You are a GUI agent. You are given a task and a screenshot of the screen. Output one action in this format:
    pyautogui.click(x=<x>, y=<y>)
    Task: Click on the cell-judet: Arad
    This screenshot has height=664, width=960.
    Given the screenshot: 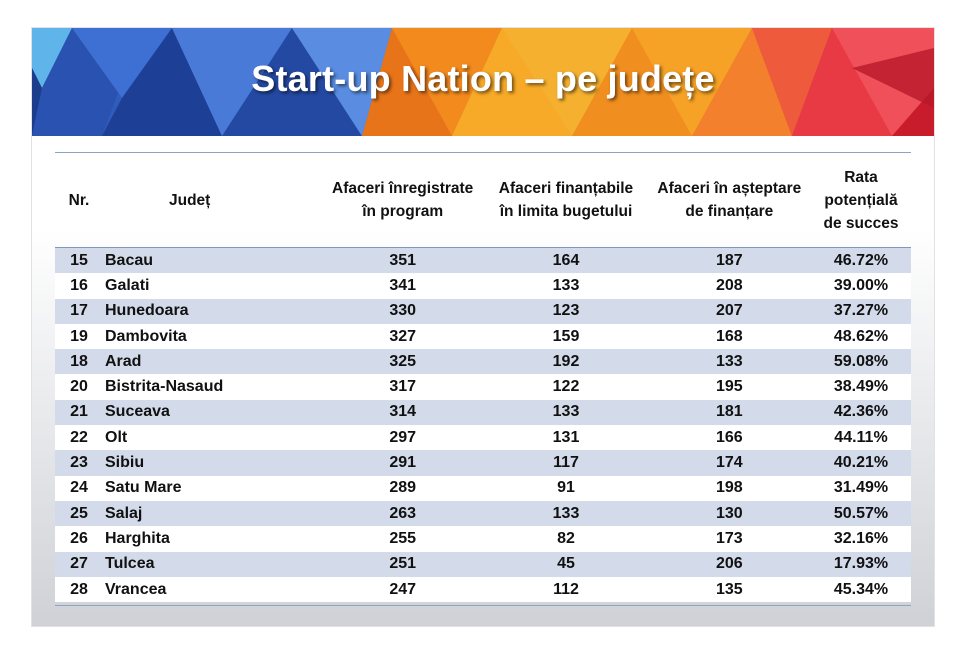 What is the action you would take?
    pyautogui.click(x=212, y=362)
    